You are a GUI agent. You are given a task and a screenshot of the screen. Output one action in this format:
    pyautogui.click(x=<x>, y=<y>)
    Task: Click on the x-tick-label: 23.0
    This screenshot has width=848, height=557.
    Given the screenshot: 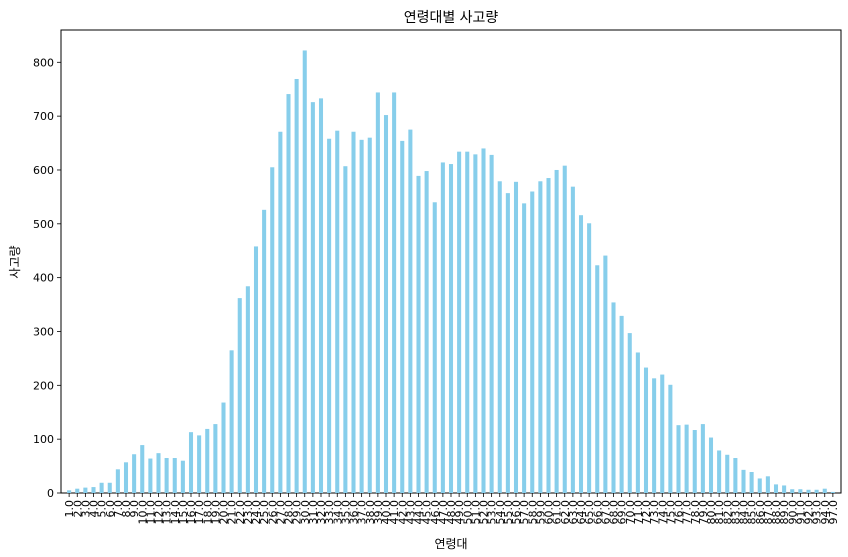 What is the action you would take?
    pyautogui.click(x=248, y=512)
    